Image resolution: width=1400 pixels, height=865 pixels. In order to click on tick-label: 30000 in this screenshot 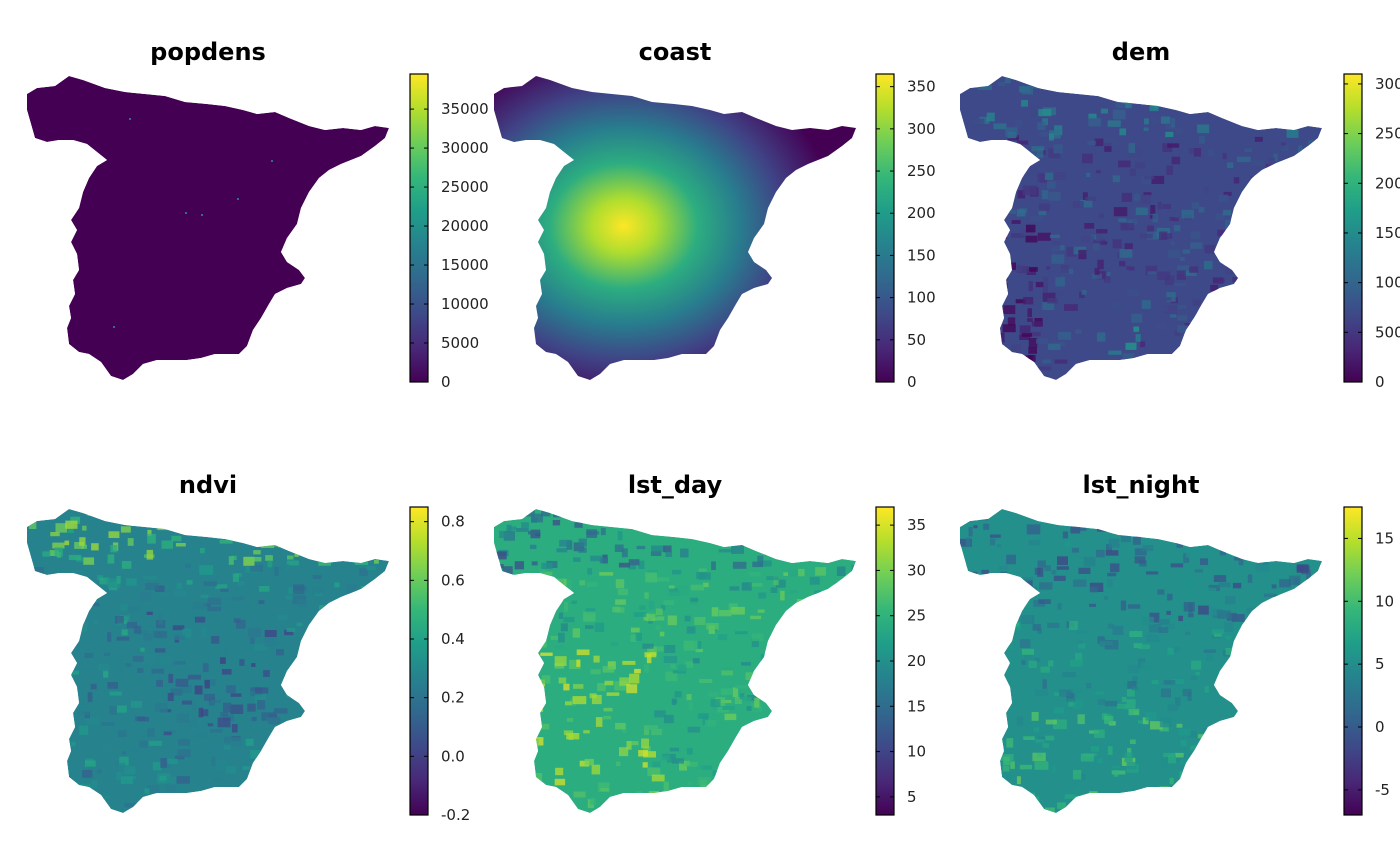, I will do `click(465, 148)`.